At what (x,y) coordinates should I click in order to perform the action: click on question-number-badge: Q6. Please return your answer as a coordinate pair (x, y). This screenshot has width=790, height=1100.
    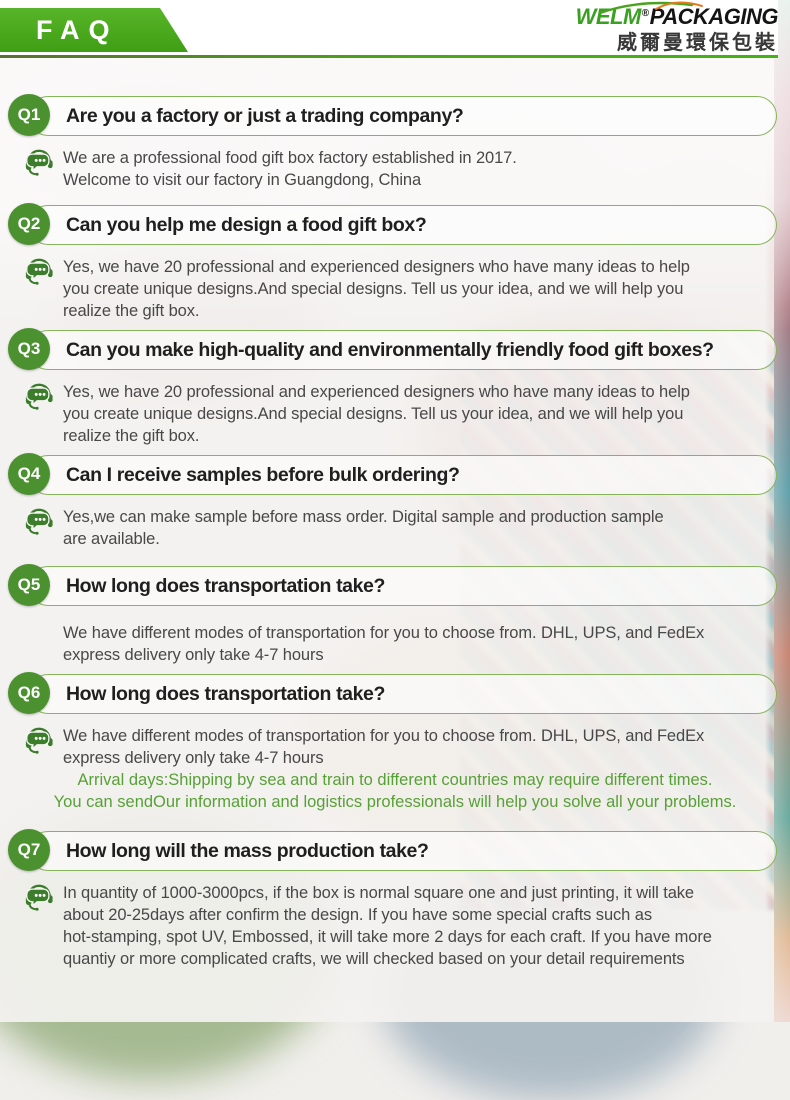
    Looking at the image, I should click on (29, 693).